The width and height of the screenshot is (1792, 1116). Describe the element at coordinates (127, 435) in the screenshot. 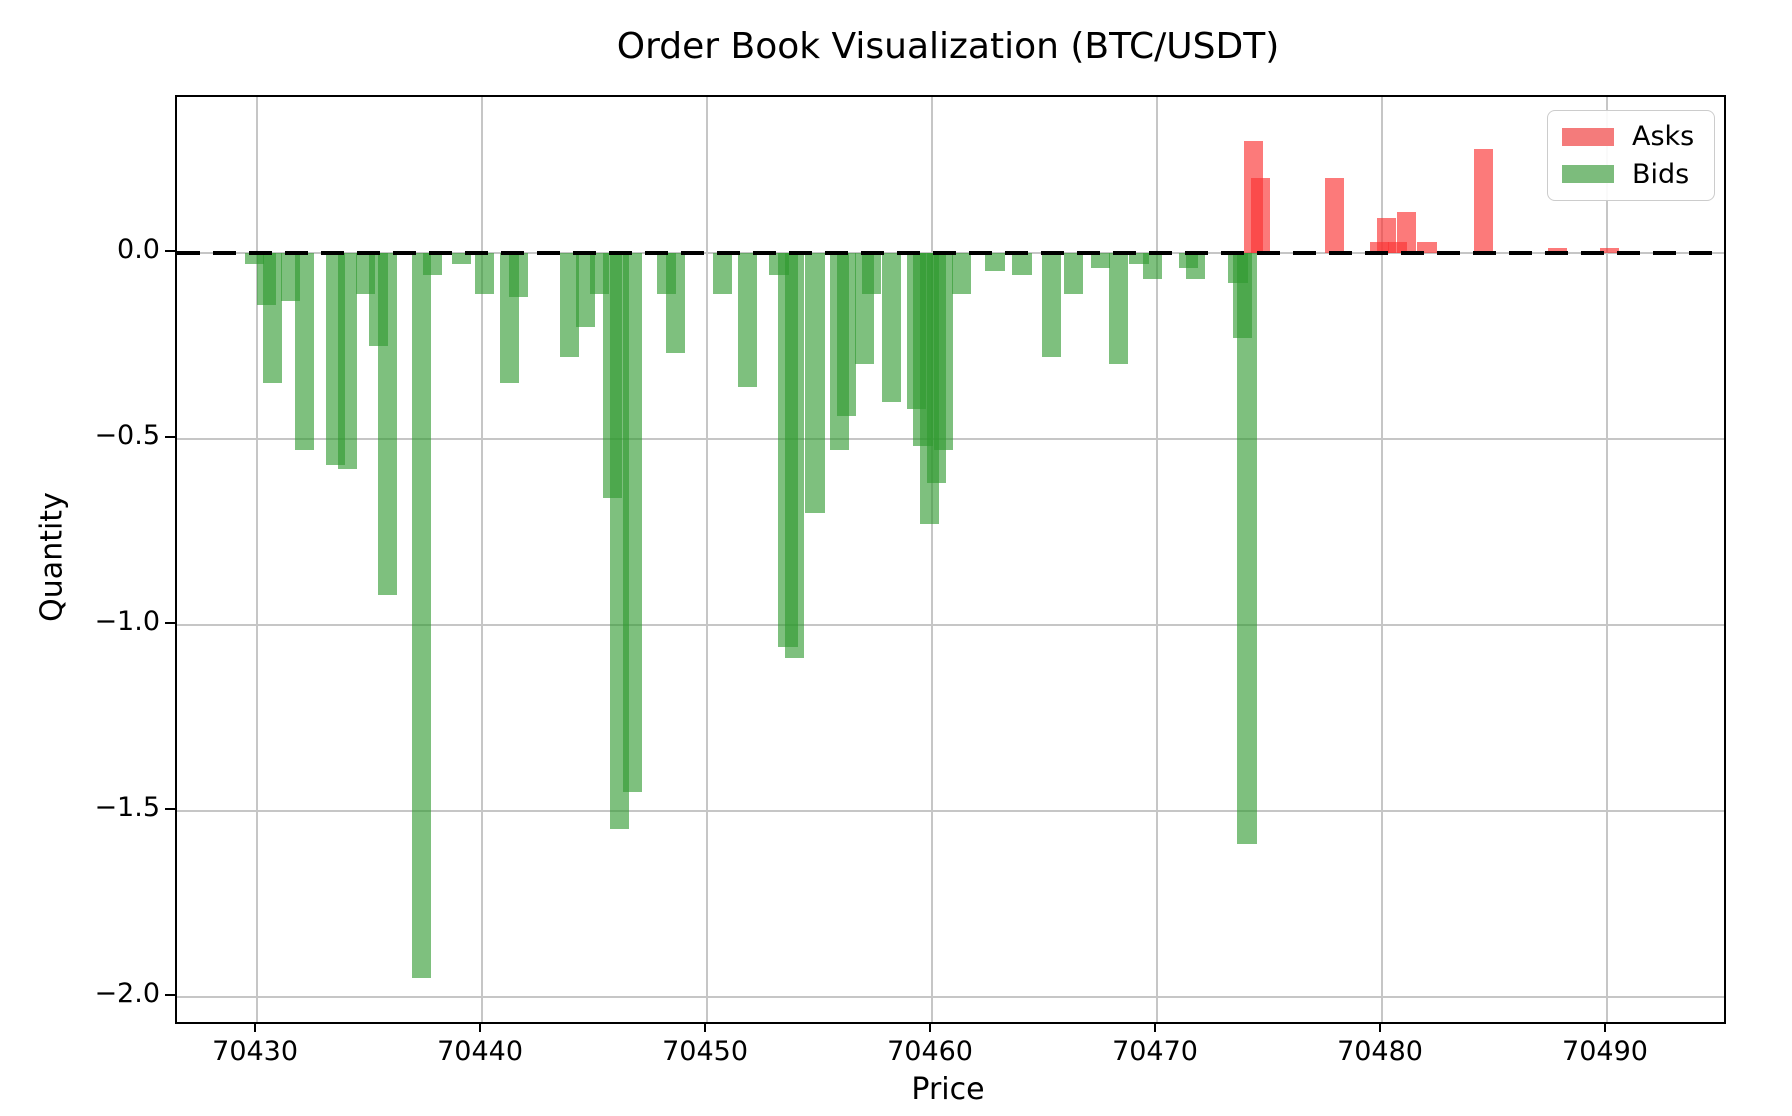

I see `y-tick-label: −0.5` at that location.